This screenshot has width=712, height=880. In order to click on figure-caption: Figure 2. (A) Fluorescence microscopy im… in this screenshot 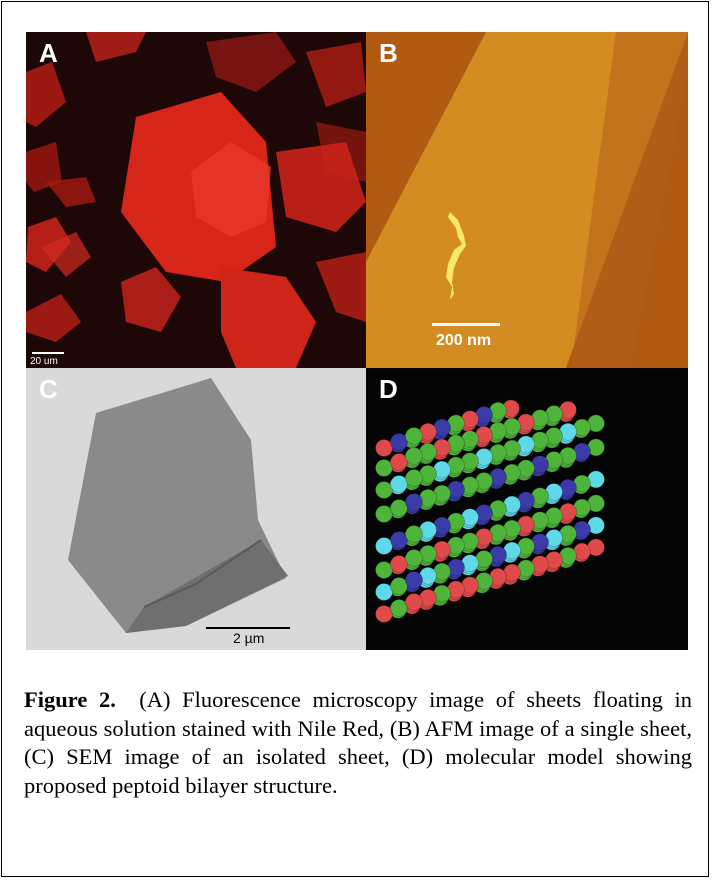, I will do `click(358, 743)`.